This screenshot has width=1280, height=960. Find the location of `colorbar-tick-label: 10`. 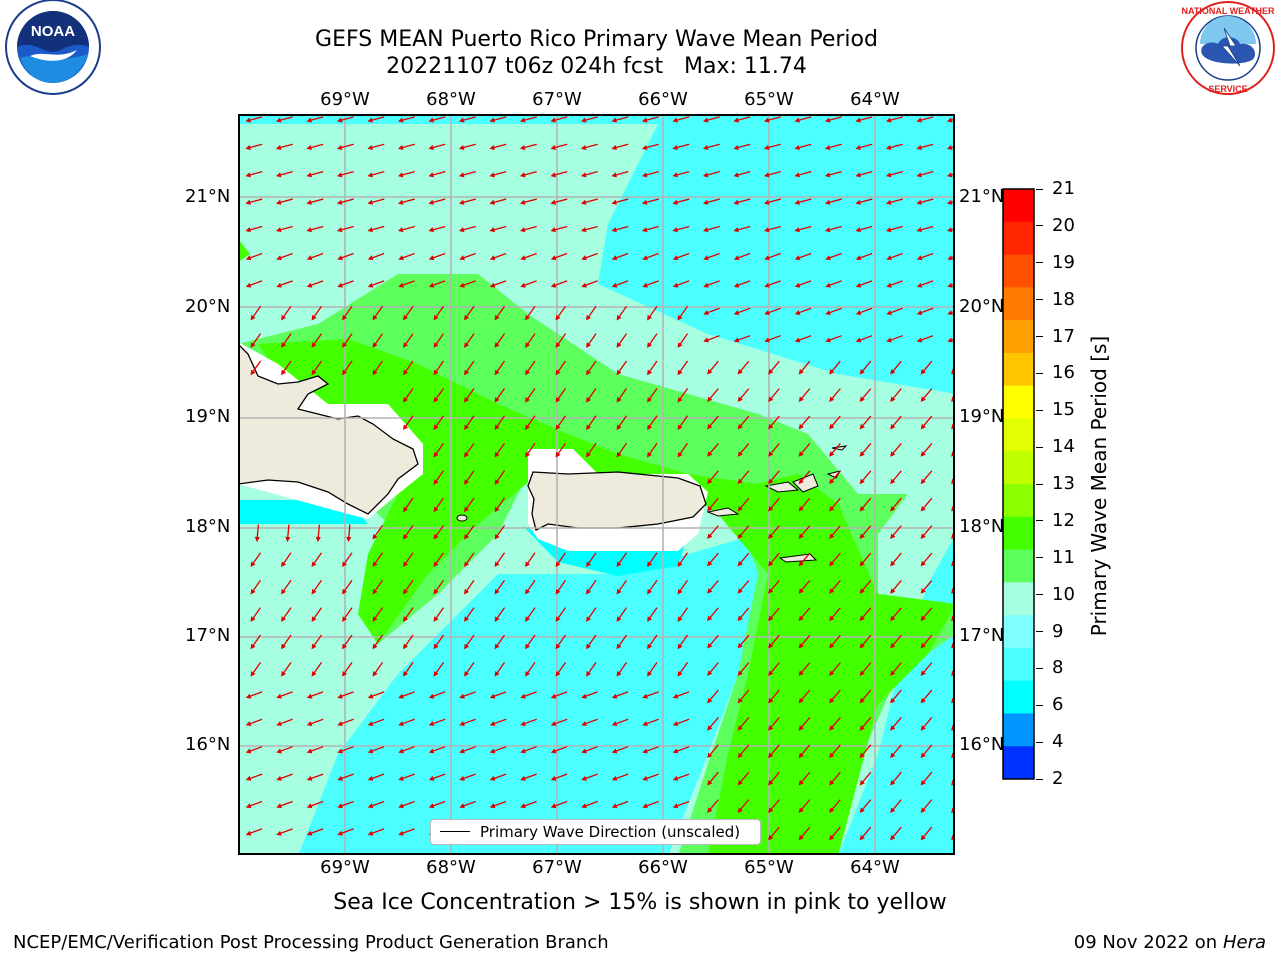

colorbar-tick-label: 10 is located at coordinates (1063, 594).